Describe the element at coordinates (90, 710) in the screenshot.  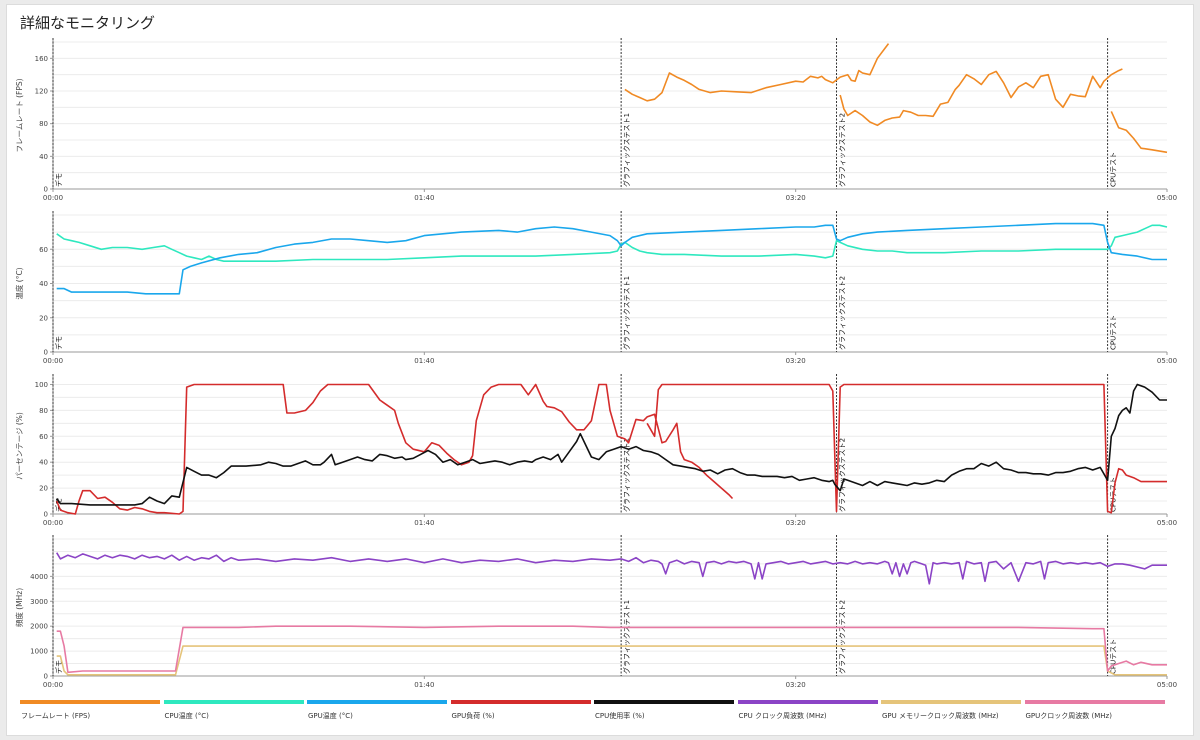
I see `legend-item: フレームレート (FPS)` at that location.